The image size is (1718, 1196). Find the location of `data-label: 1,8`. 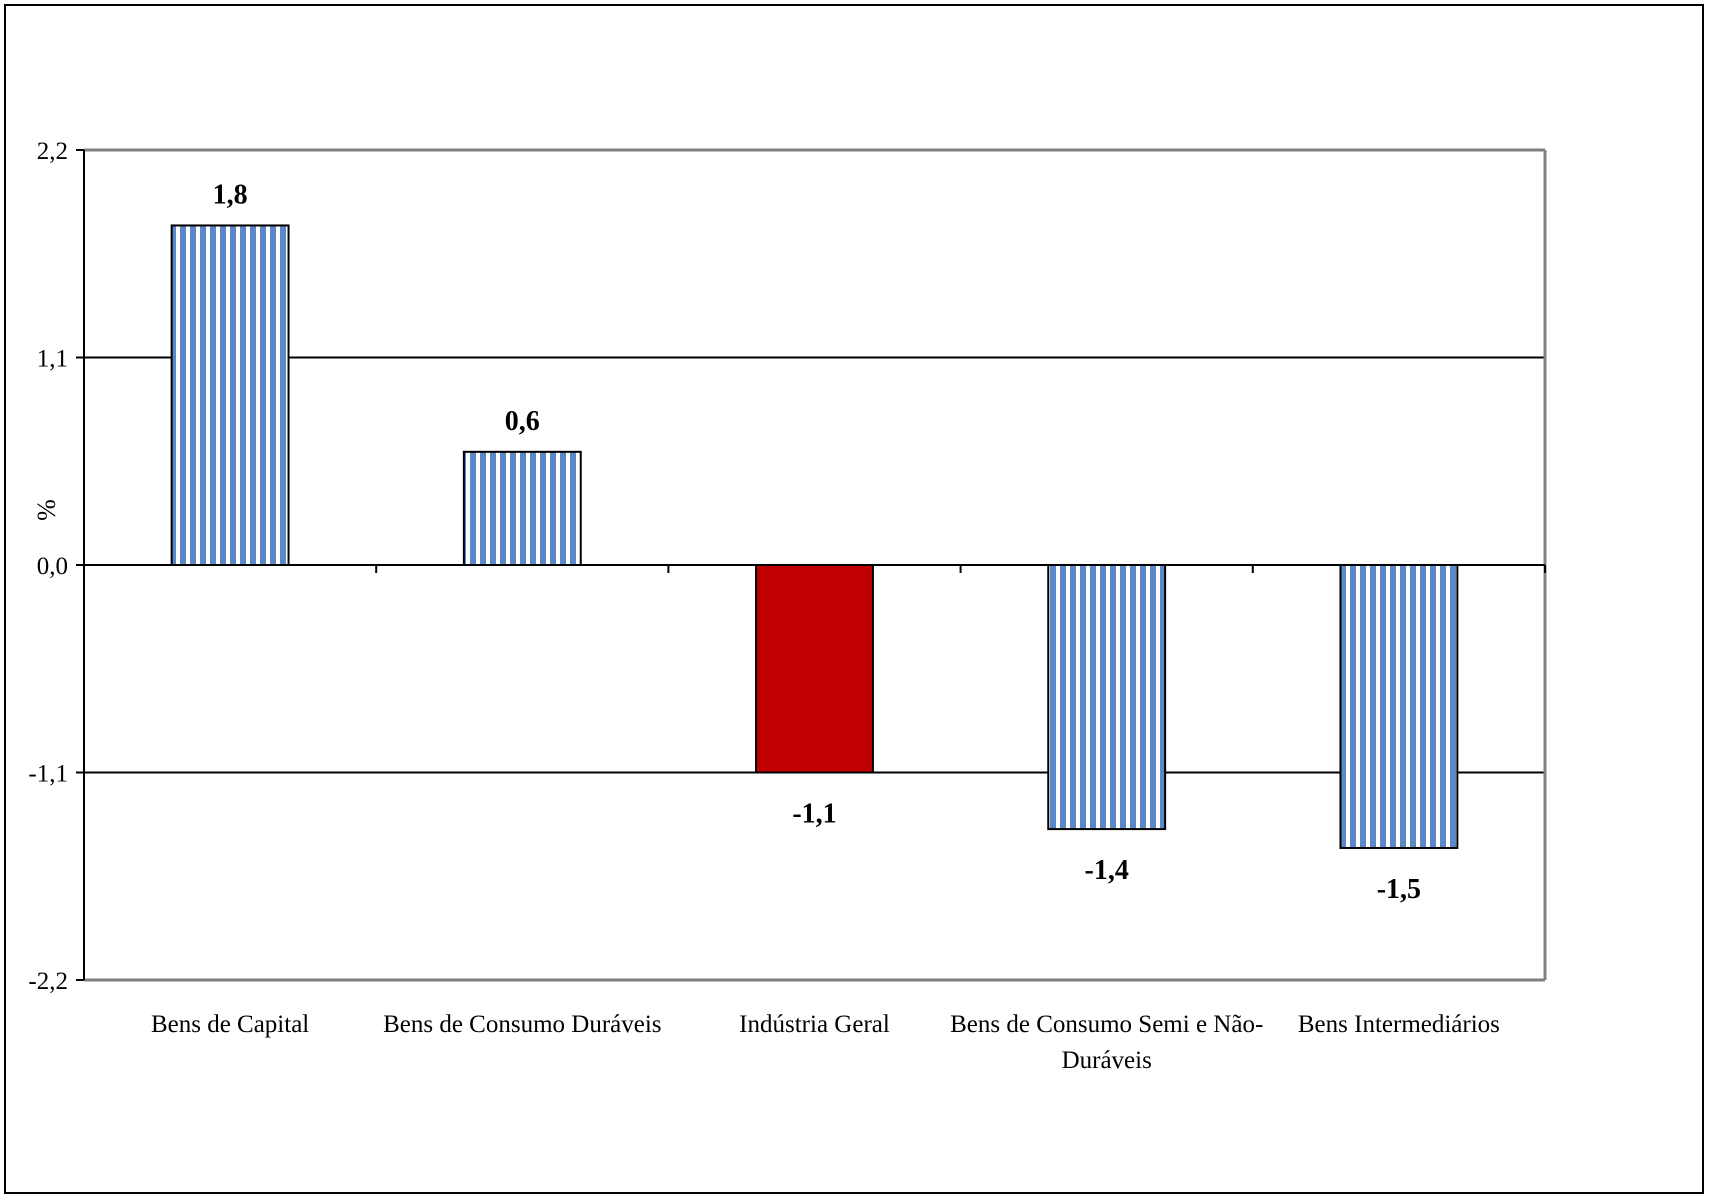

data-label: 1,8 is located at coordinates (230, 194).